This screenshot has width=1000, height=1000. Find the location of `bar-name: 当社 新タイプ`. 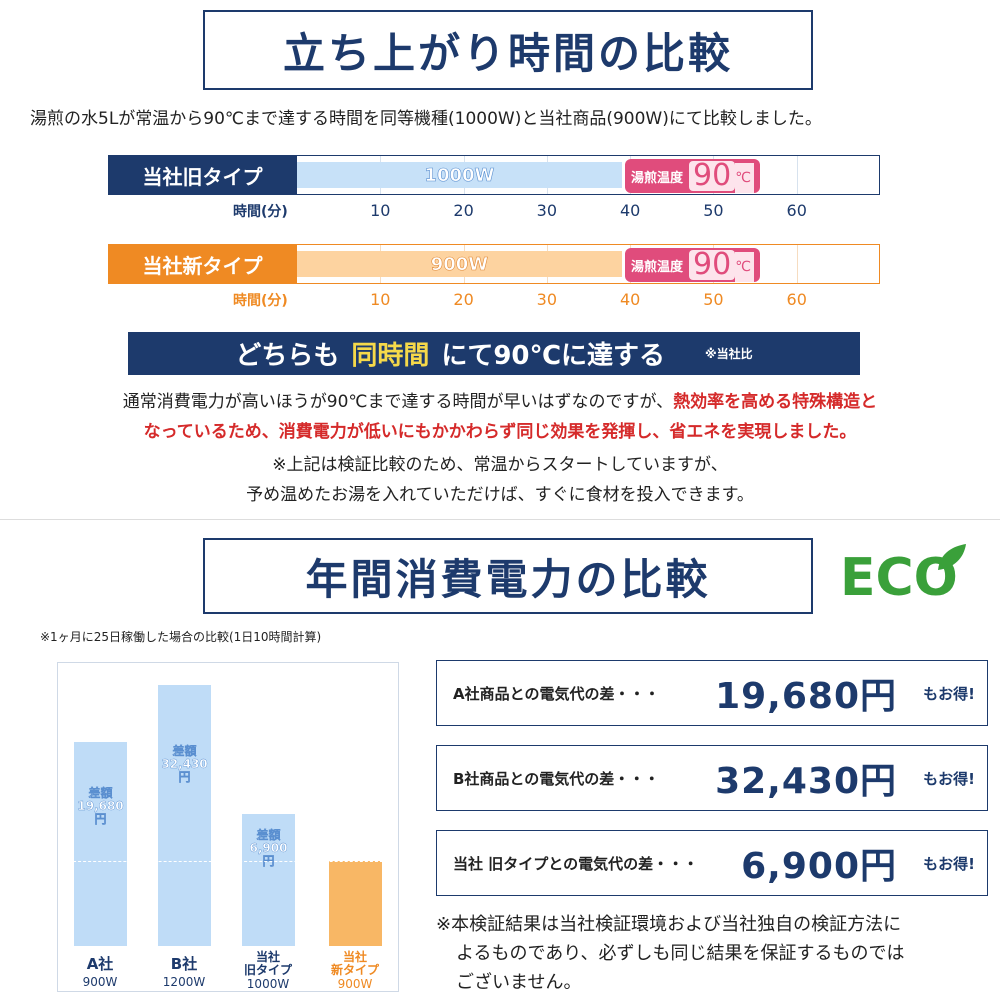

bar-name: 当社 新タイプ is located at coordinates (355, 964).